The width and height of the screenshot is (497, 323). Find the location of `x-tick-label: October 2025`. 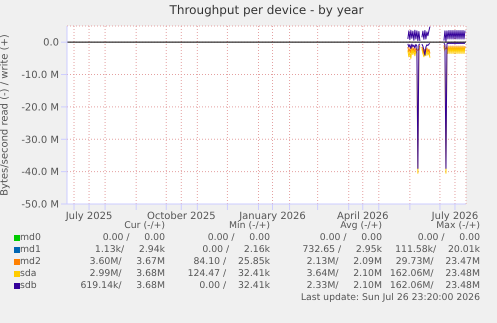

x-tick-label: October 2025 is located at coordinates (181, 216).